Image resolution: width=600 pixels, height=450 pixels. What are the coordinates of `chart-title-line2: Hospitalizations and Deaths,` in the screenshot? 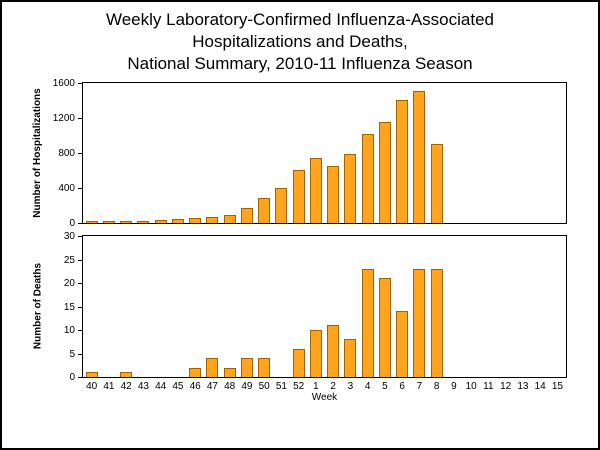 It's located at (300, 42).